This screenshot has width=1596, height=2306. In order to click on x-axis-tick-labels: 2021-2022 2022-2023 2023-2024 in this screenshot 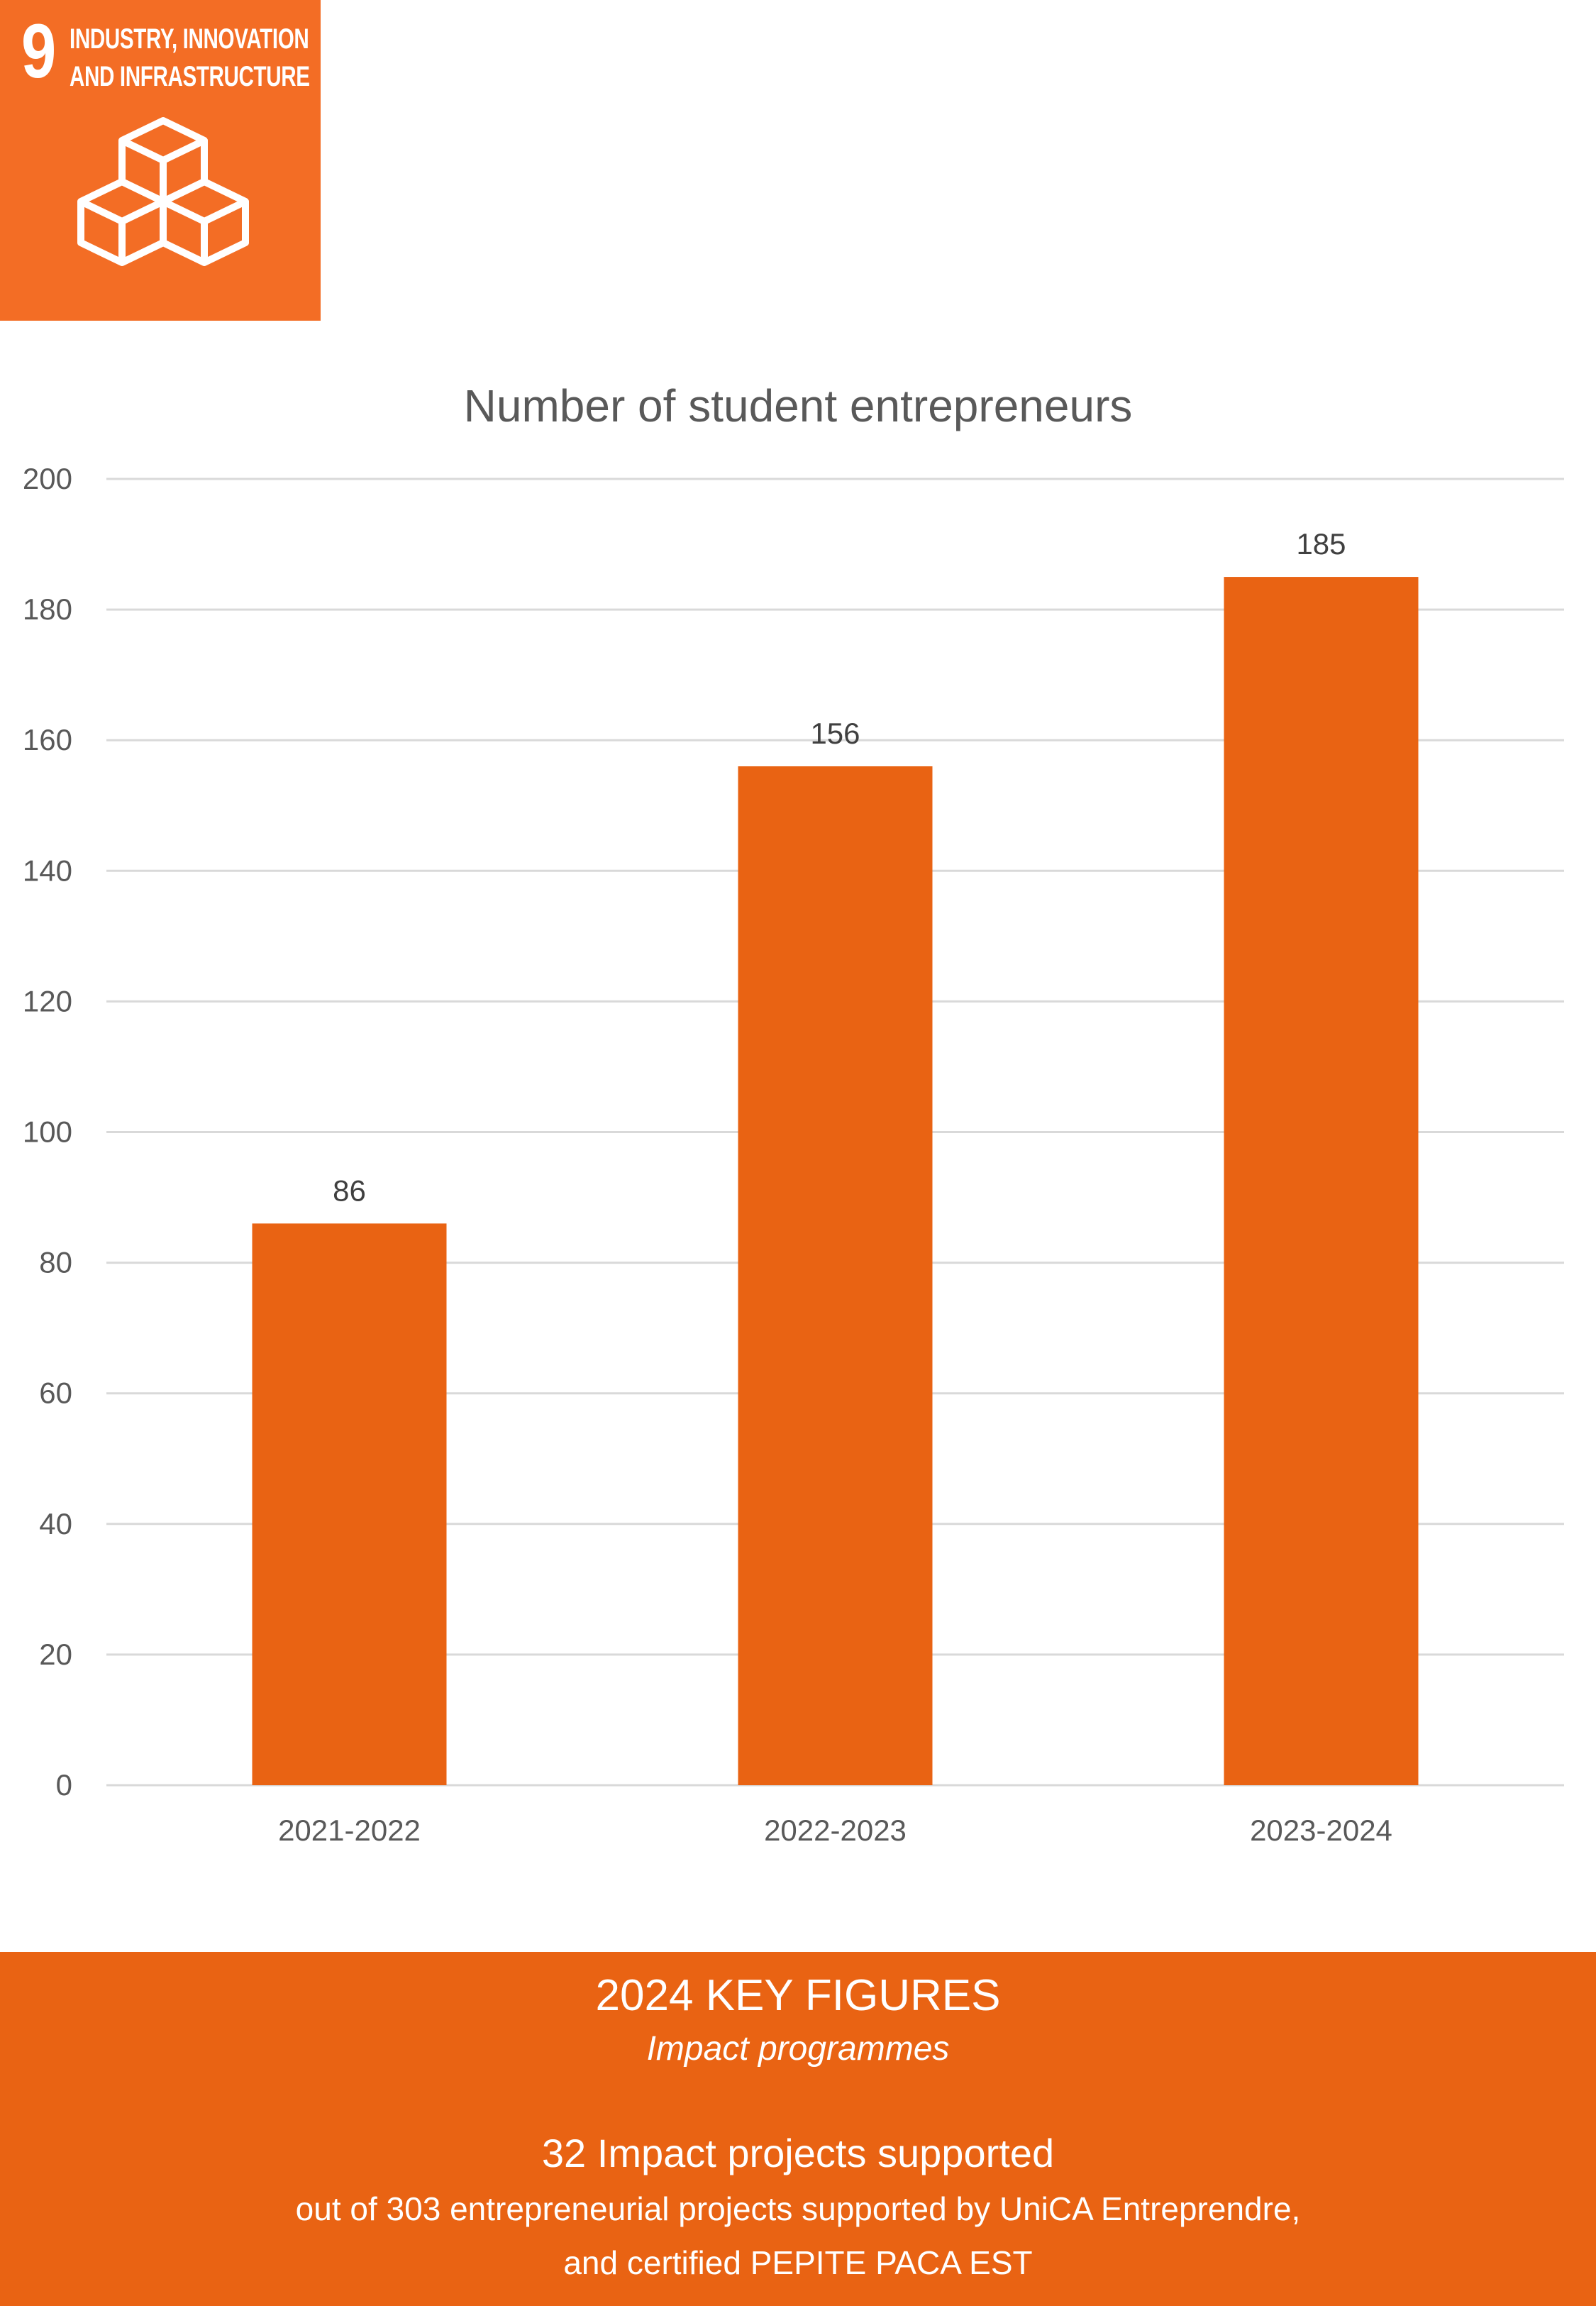, I will do `click(835, 1831)`.